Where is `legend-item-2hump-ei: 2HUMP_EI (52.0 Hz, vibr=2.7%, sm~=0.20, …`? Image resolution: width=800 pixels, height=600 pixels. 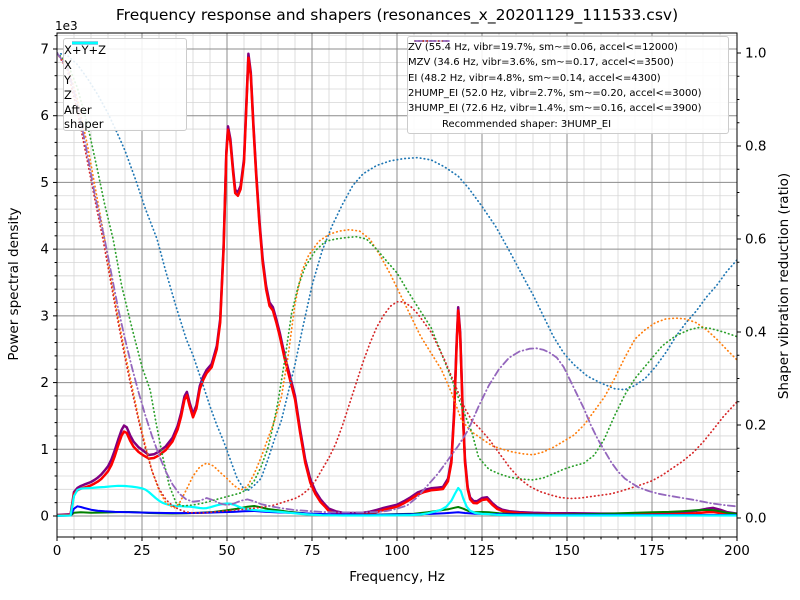 legend-item-2hump-ei: 2HUMP_EI (52.0 Hz, vibr=2.7%, sm~=0.20, … is located at coordinates (568, 70).